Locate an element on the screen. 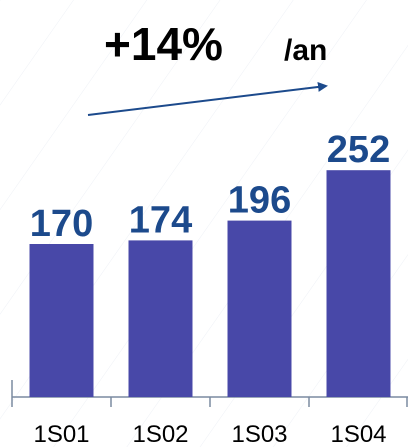 This screenshot has width=408, height=447. x-tick-label: 1S02 is located at coordinates (160, 434).